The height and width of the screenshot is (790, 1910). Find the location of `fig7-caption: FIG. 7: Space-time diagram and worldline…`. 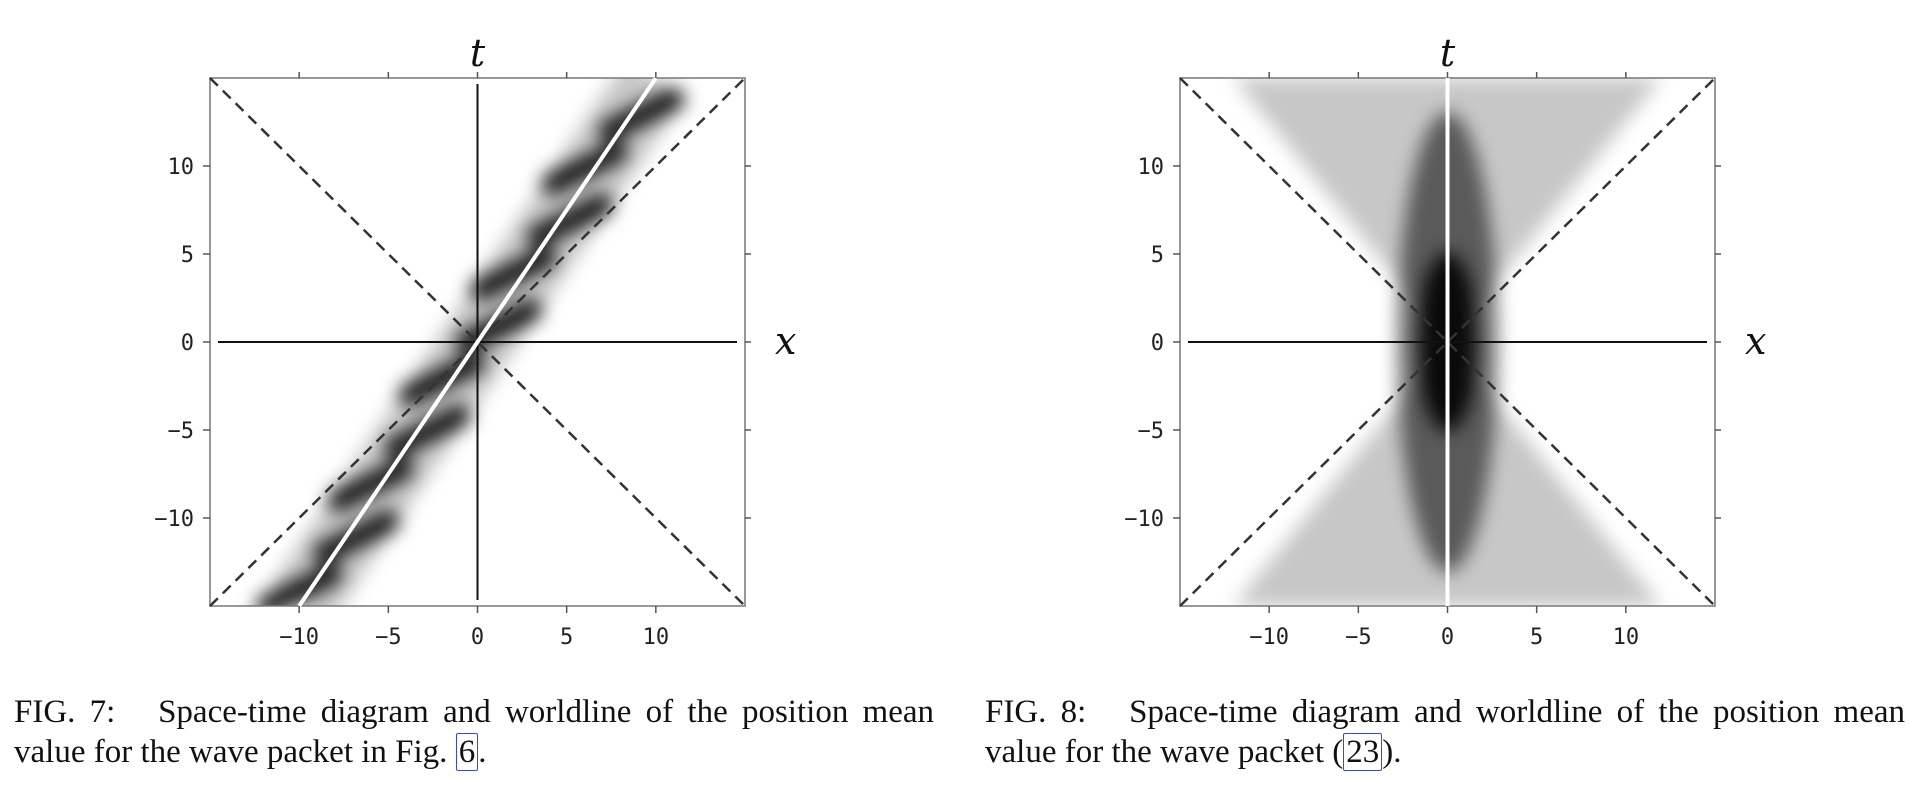

fig7-caption: FIG. 7: Space-time diagram and worldline… is located at coordinates (474, 732).